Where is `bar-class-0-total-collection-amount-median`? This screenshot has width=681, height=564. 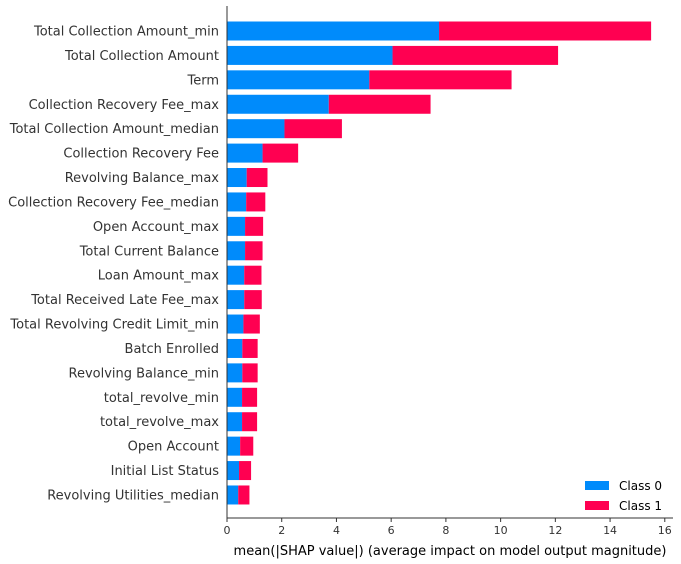 bar-class-0-total-collection-amount-median is located at coordinates (256, 129).